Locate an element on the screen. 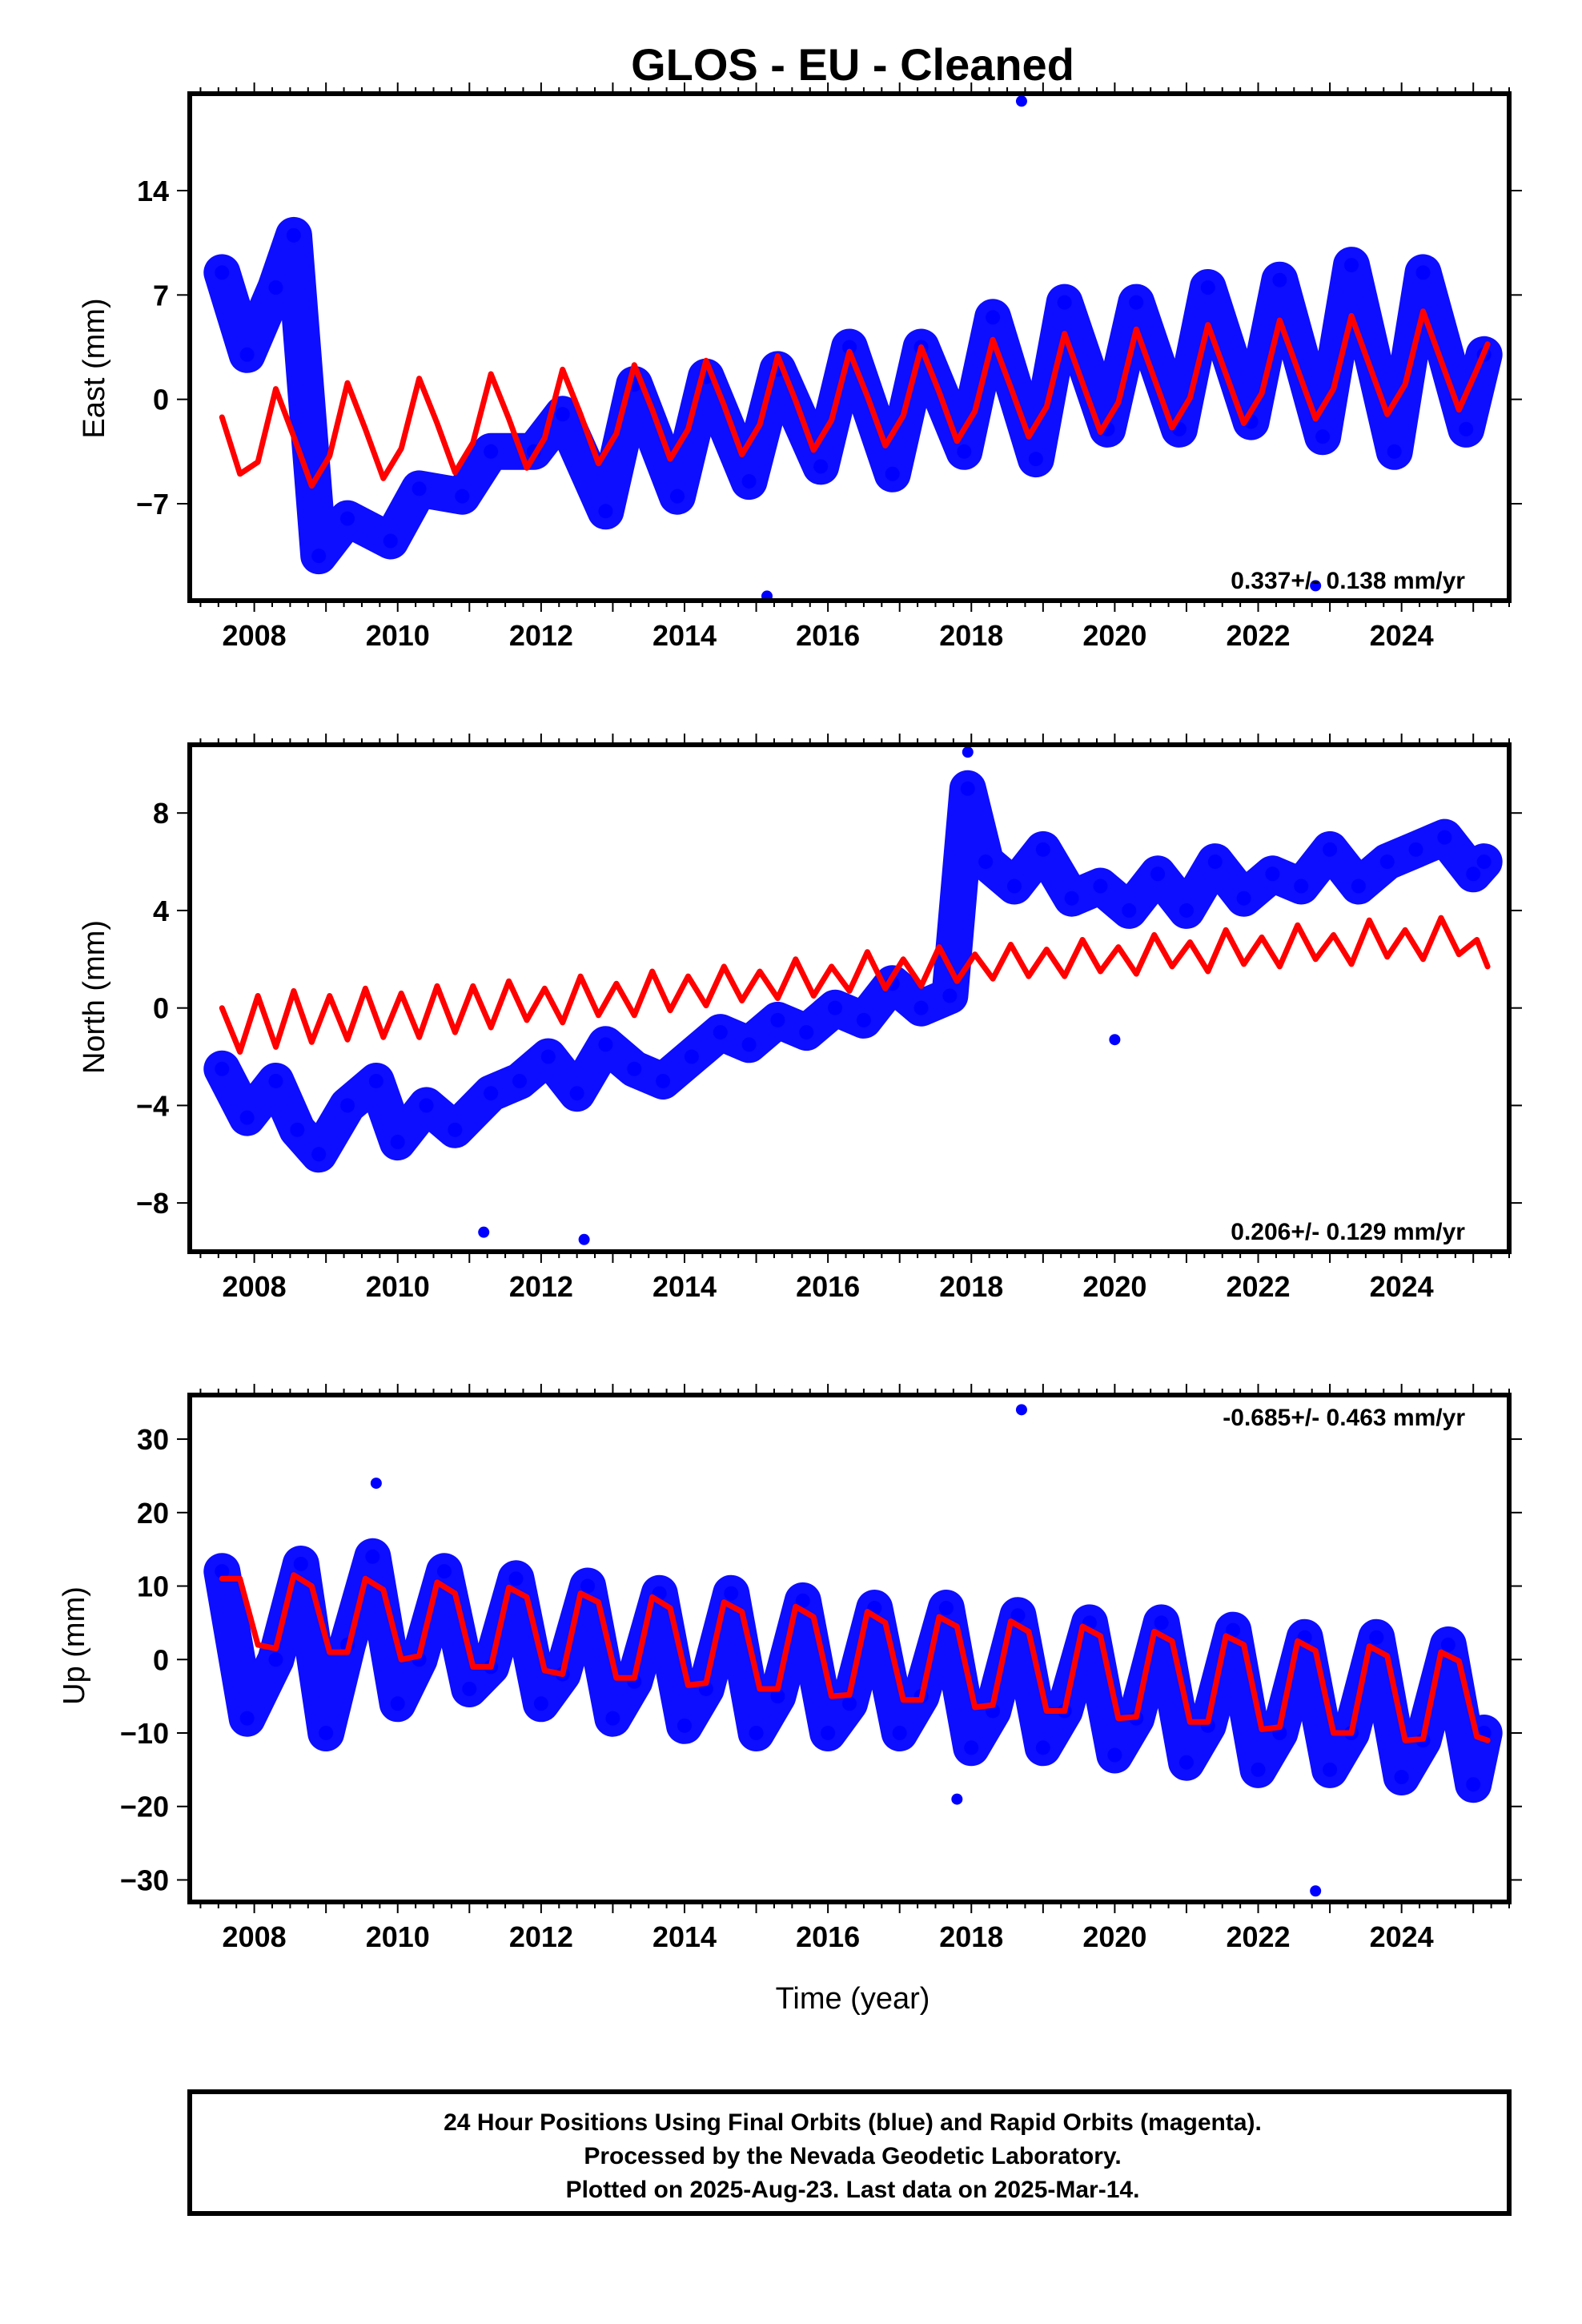  y-tick-label-up: −30 is located at coordinates (144, 1880).